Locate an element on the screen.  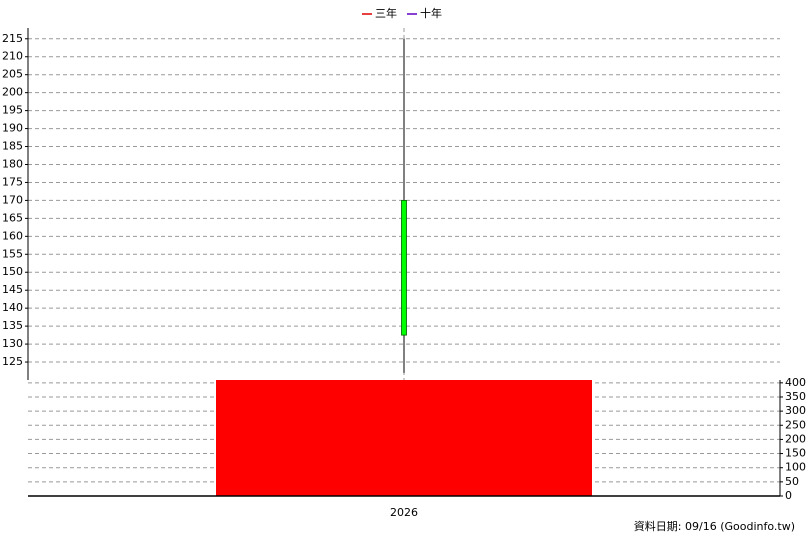
y-tick-label: 205 is located at coordinates (12, 74).